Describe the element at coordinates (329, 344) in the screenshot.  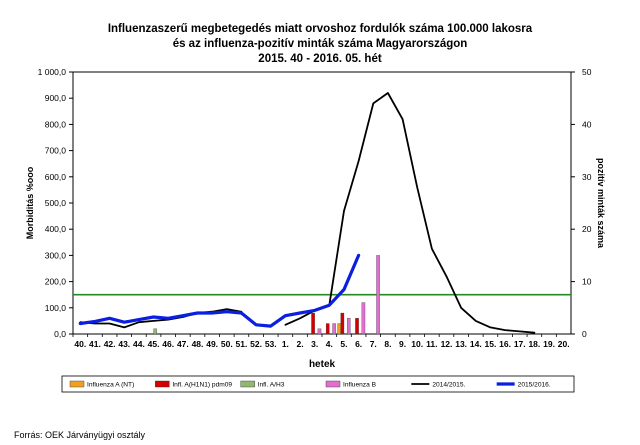
I see `x-tick-label: 4.` at that location.